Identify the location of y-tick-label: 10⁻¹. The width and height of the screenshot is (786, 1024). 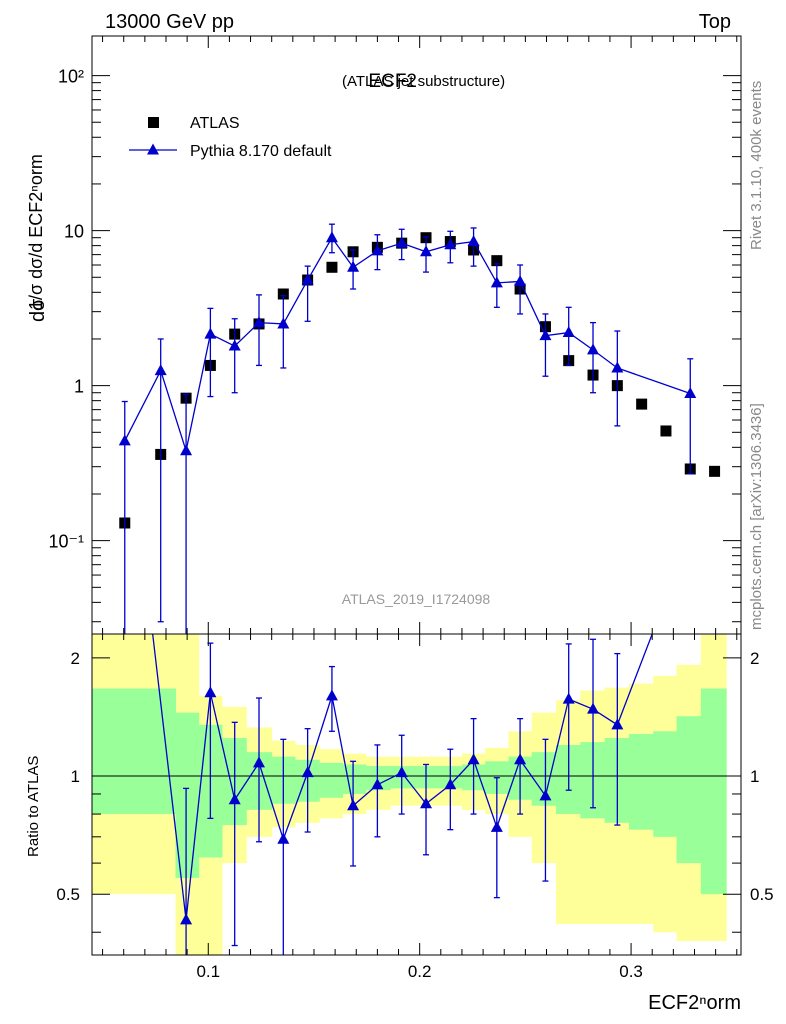
(66, 542).